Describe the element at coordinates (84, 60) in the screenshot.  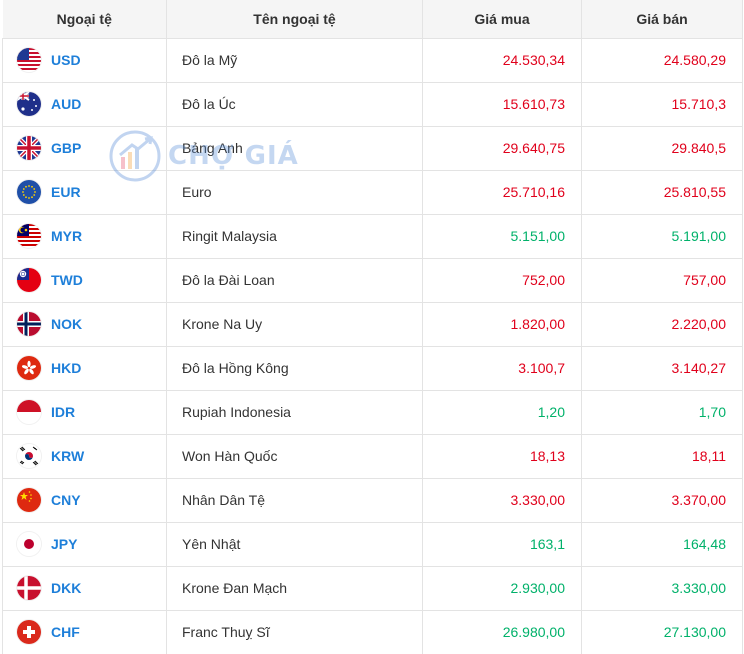
I see `currency-code-cell: USD` at that location.